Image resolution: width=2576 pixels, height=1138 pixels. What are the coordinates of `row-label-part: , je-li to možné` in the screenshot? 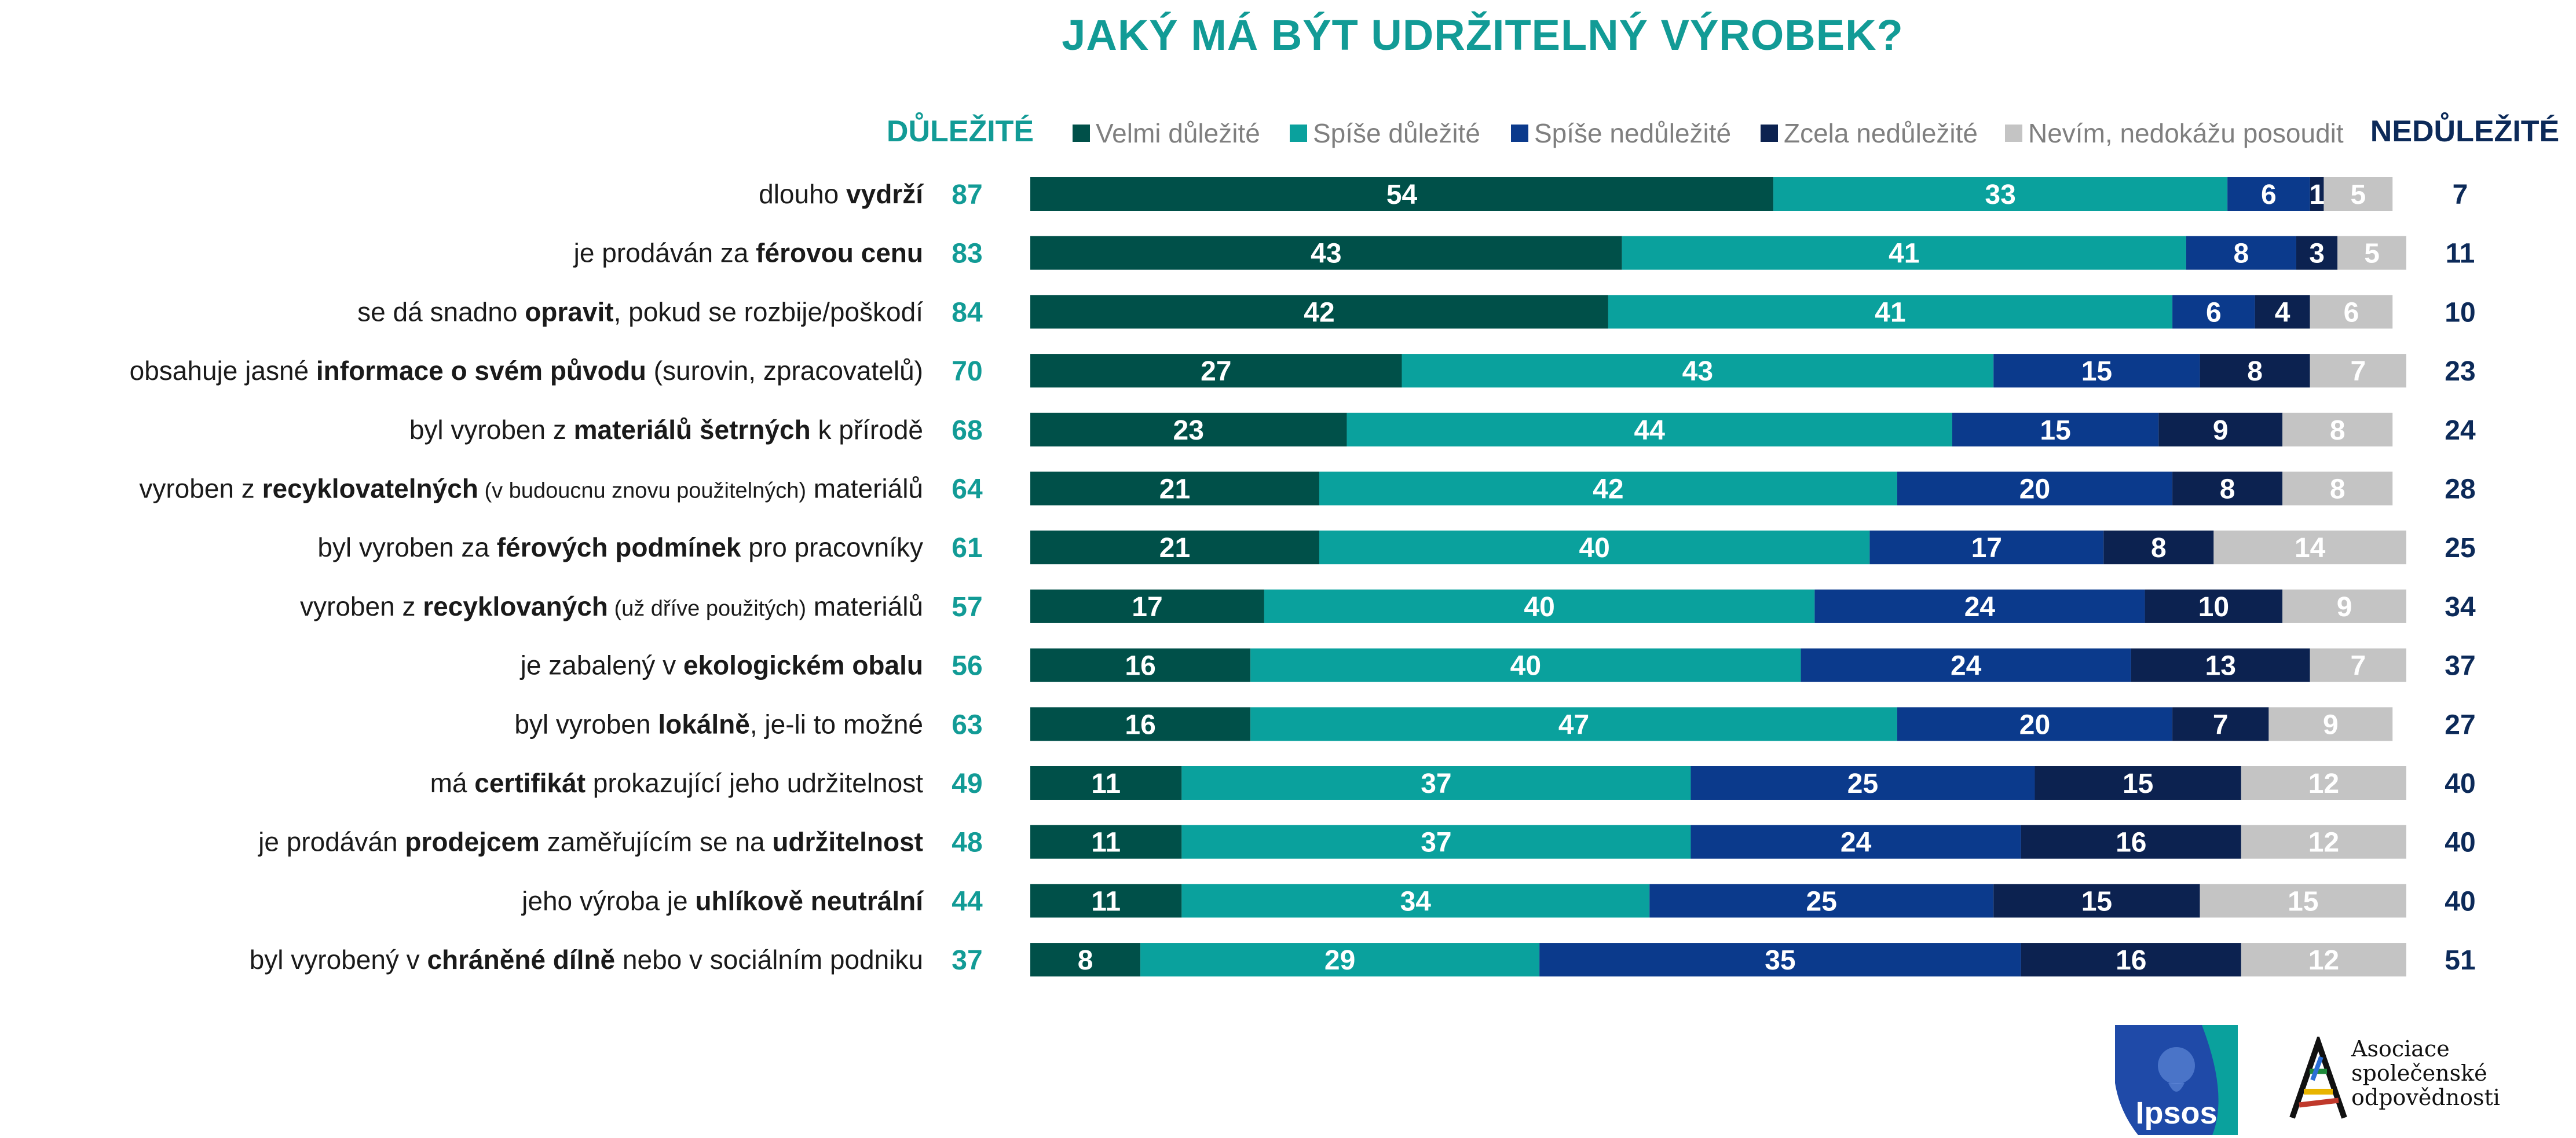 It's located at (836, 724).